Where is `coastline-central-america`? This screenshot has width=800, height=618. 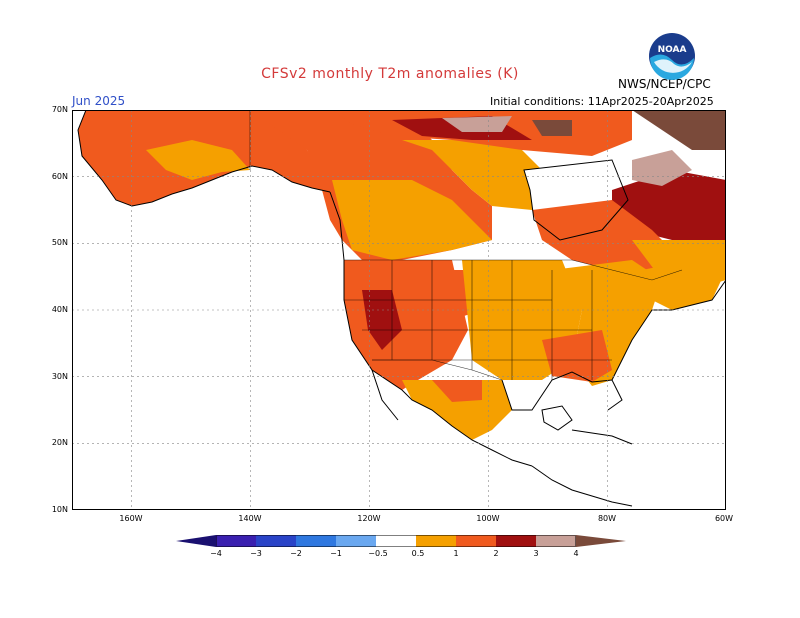
coastline-central-america is located at coordinates (582, 486).